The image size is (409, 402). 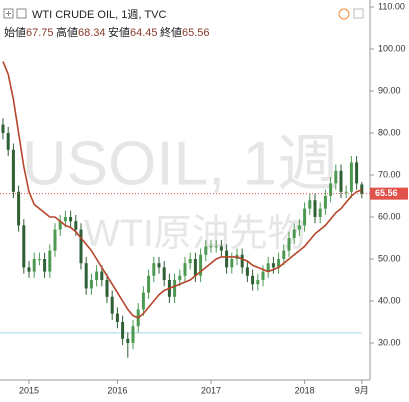 I want to click on ohlc-value: 67.75, so click(x=40, y=33).